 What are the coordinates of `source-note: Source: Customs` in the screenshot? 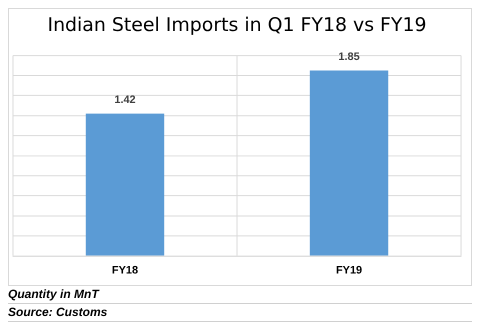 It's located at (240, 313).